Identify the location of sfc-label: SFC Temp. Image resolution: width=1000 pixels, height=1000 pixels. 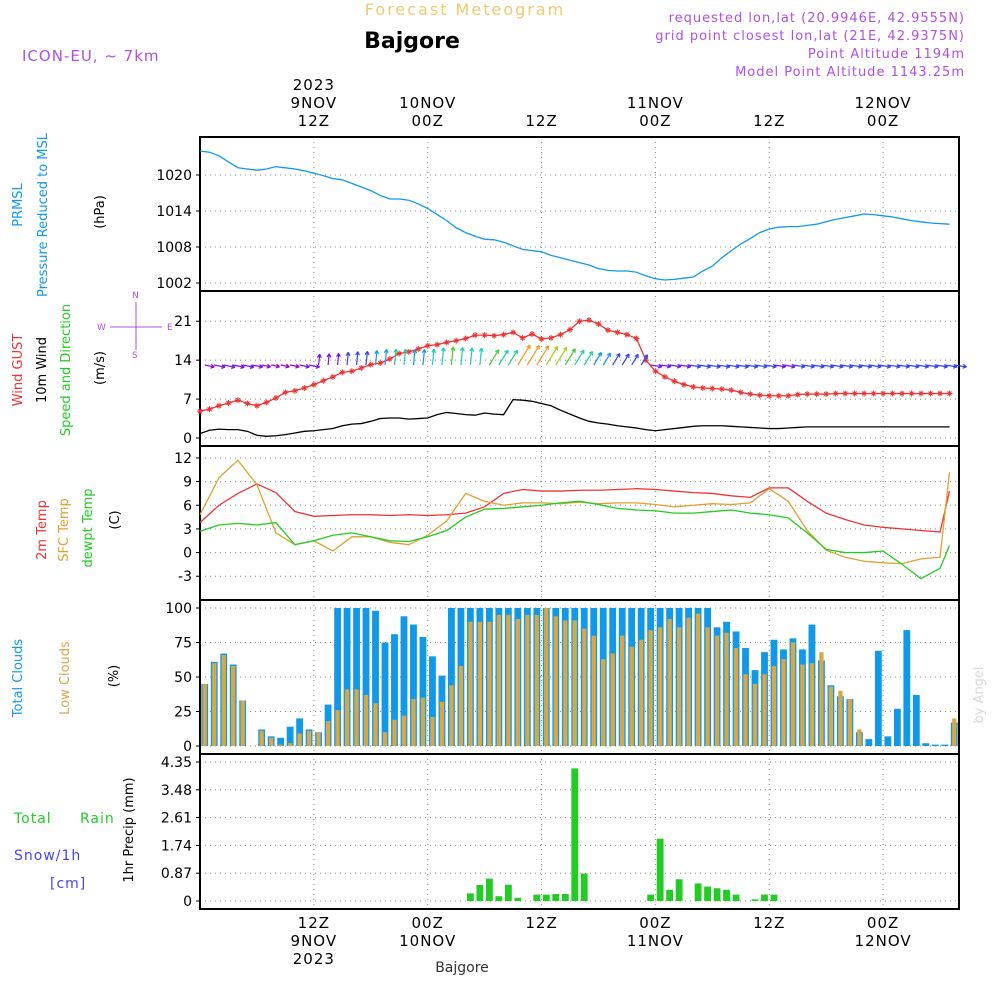
(64, 530).